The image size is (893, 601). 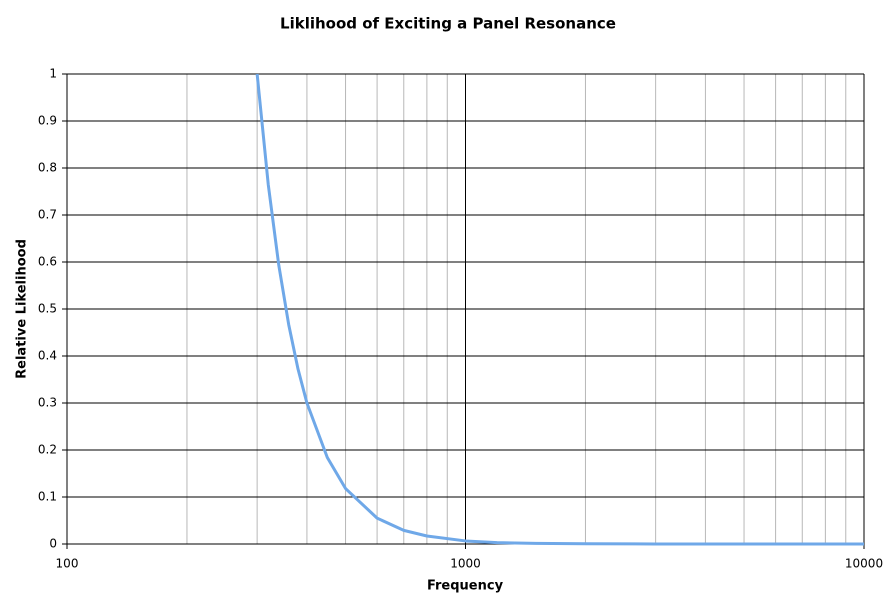 What do you see at coordinates (47, 262) in the screenshot?
I see `y-tick-label: 0.6` at bounding box center [47, 262].